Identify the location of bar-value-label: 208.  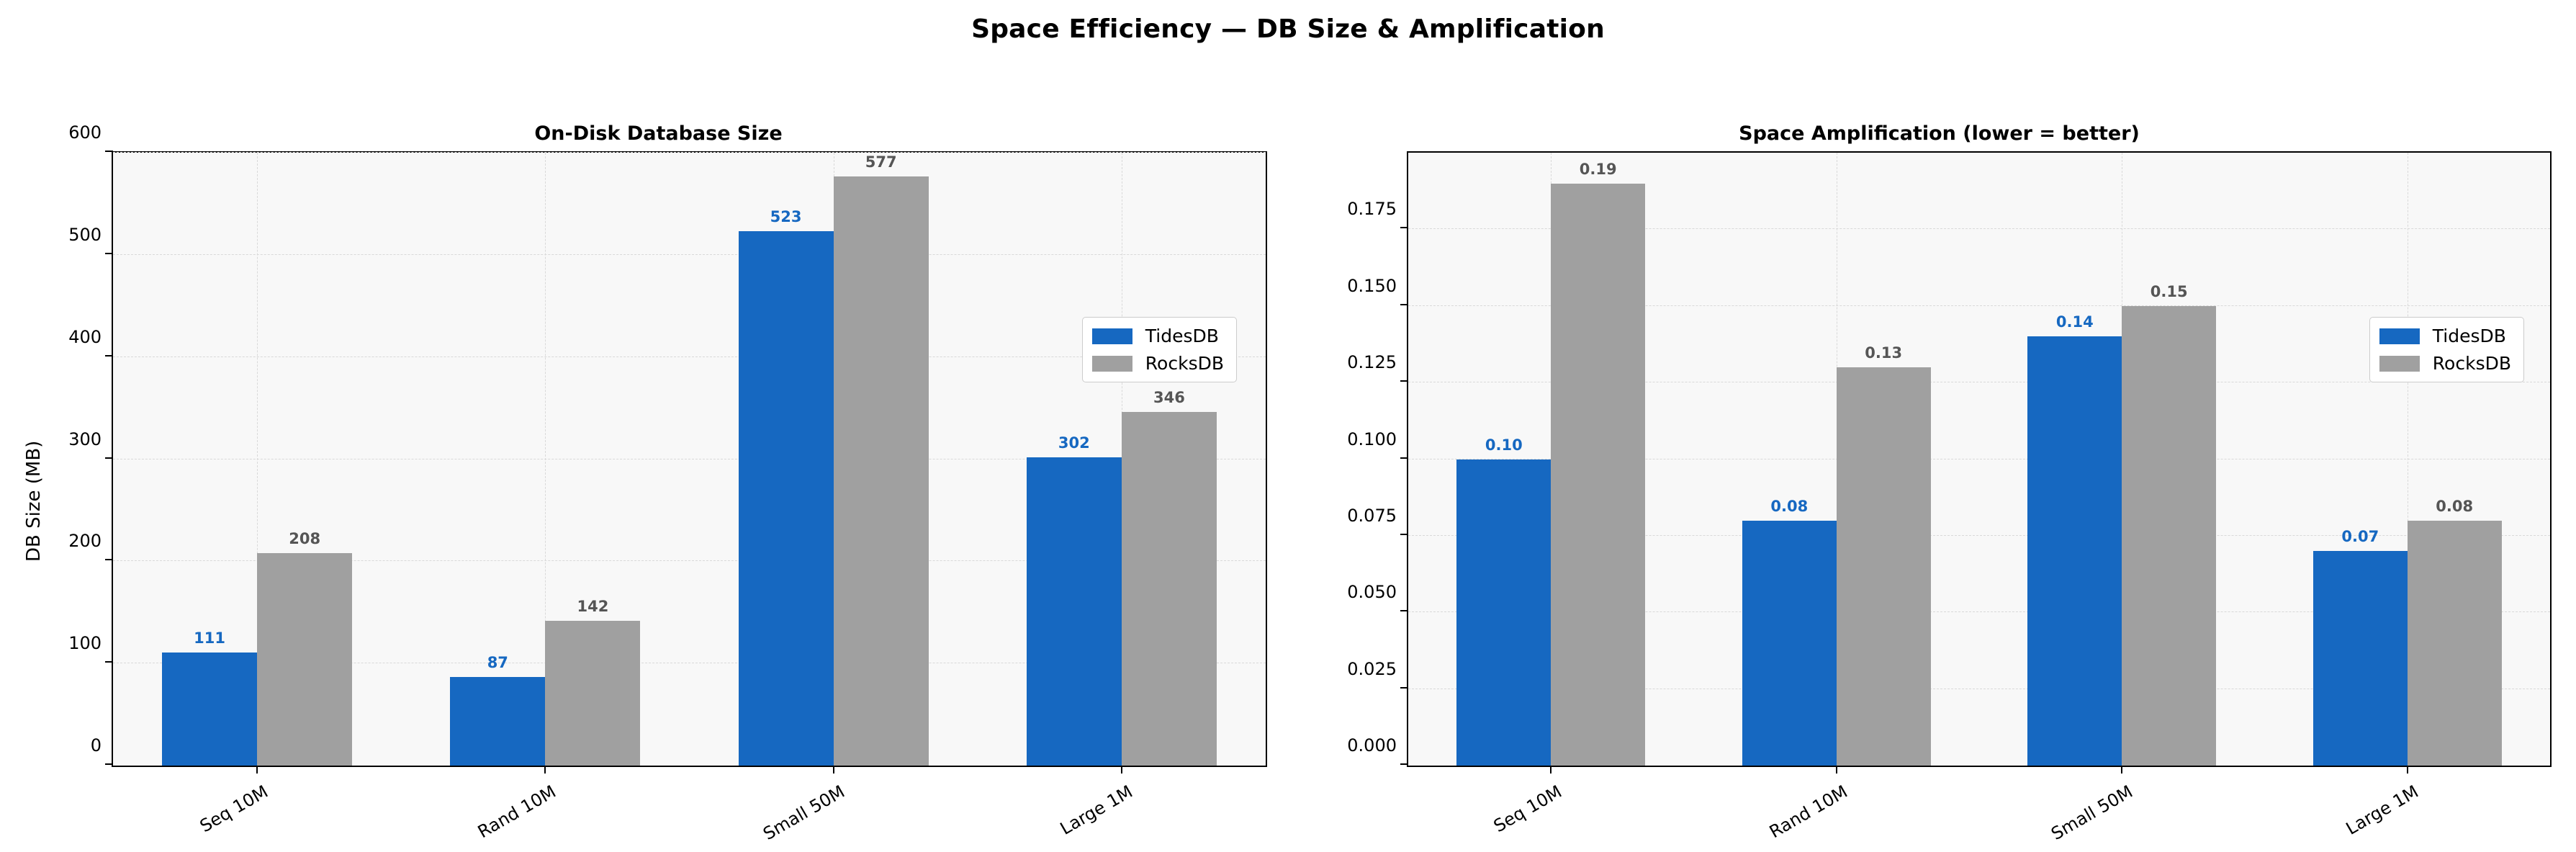
(305, 538).